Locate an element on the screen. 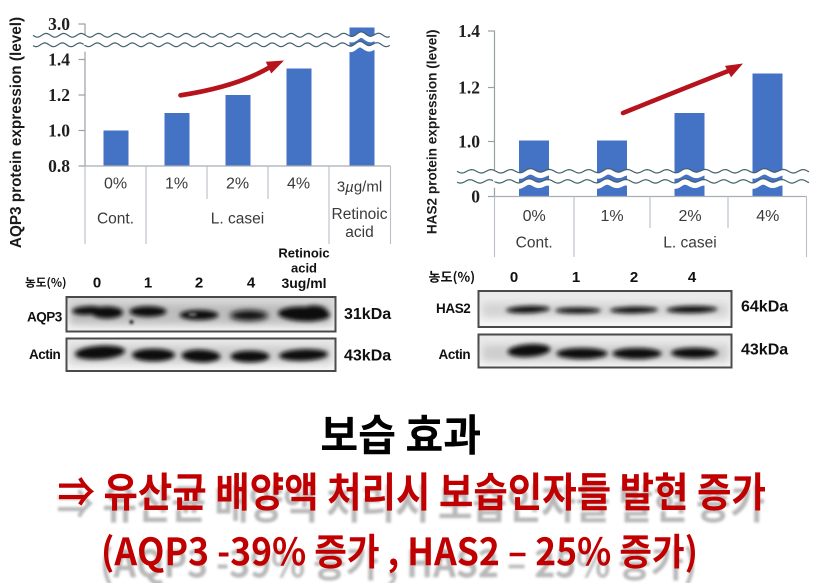  svg-text: 64kDa is located at coordinates (764, 307).